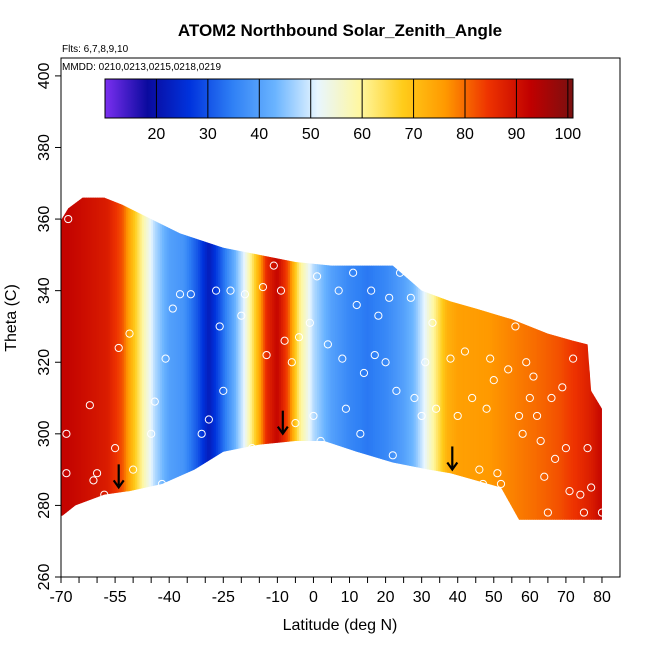  I want to click on x-tick-label: -40, so click(169, 597).